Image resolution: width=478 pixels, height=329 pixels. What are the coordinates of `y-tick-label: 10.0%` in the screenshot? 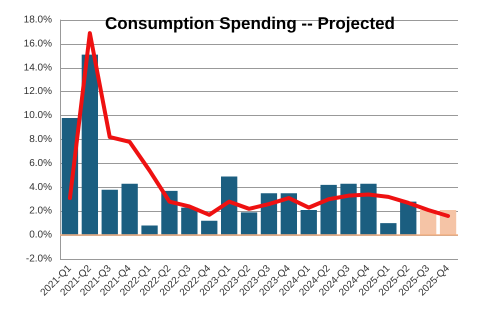 It's located at (38, 116).